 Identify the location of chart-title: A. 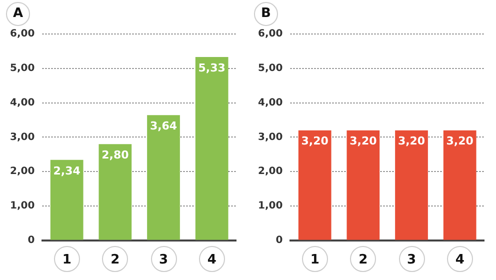
(18, 14).